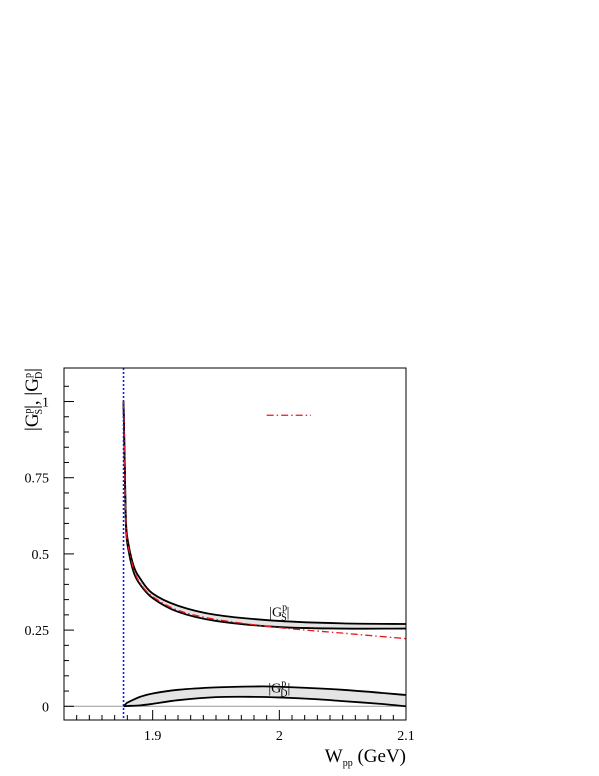 This screenshot has width=599, height=776. Describe the element at coordinates (39, 375) in the screenshot. I see `y-axis-title-sub-2: D` at that location.